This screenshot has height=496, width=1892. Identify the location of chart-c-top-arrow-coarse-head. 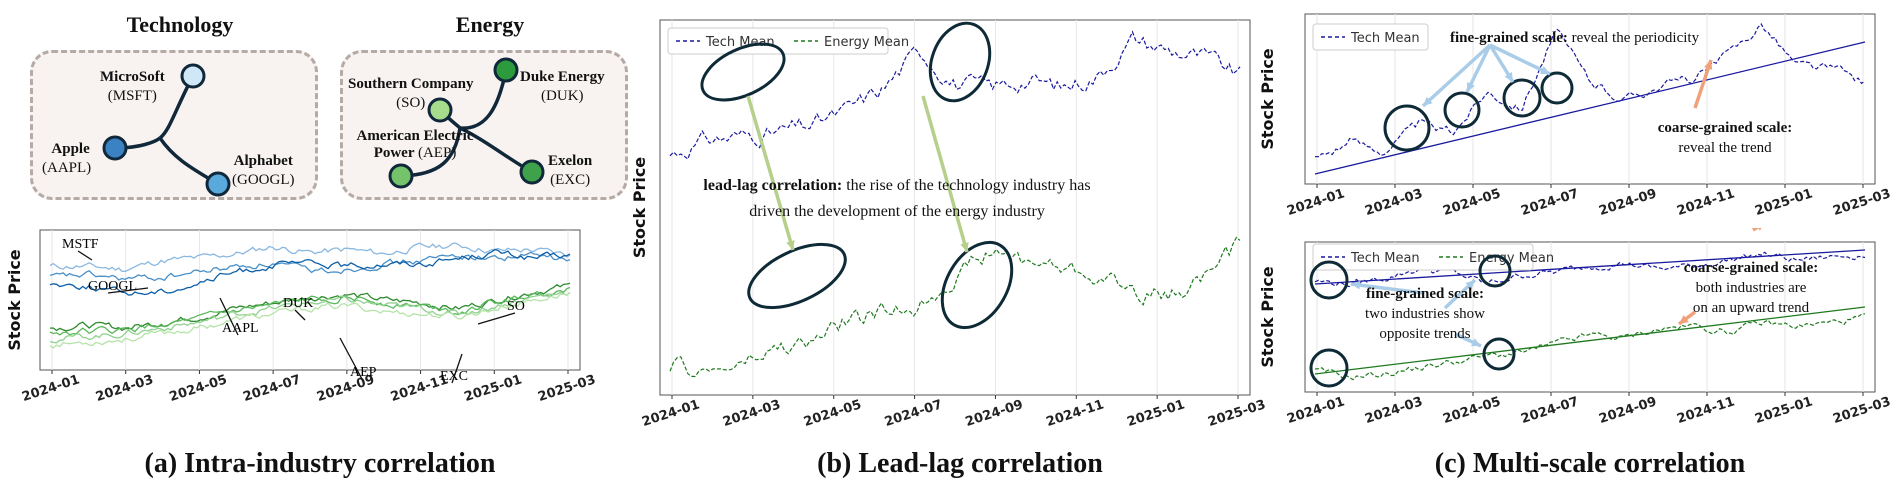
(1708, 65).